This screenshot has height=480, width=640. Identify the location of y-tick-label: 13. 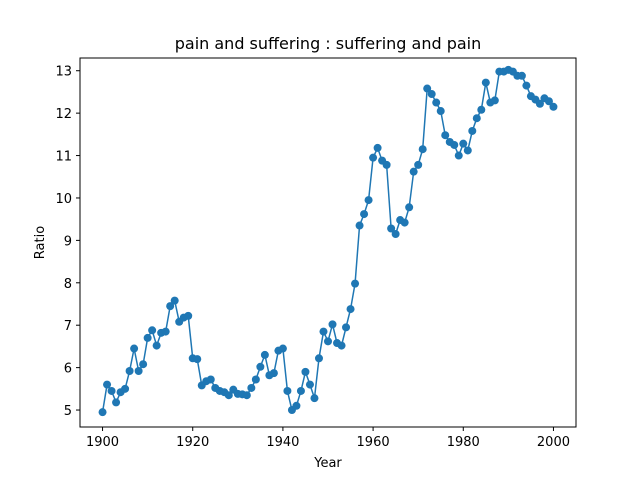
(63, 72).